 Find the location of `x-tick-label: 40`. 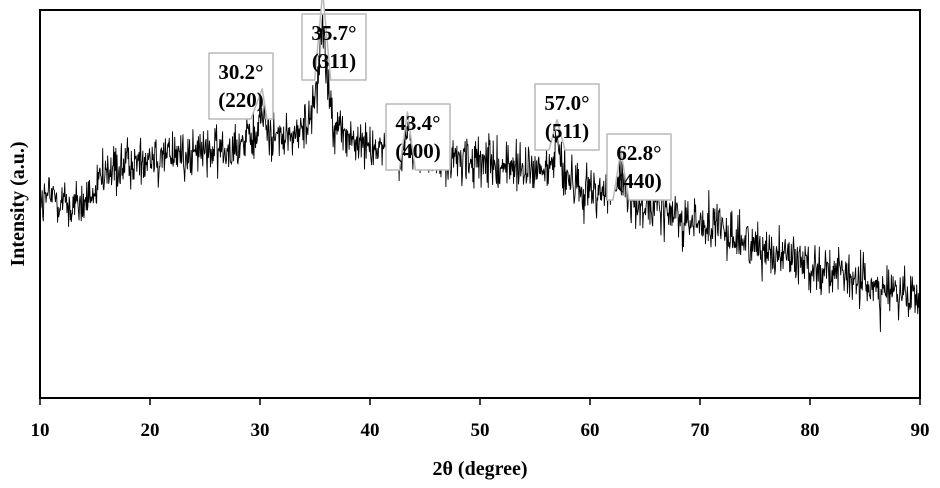

x-tick-label: 40 is located at coordinates (370, 430).